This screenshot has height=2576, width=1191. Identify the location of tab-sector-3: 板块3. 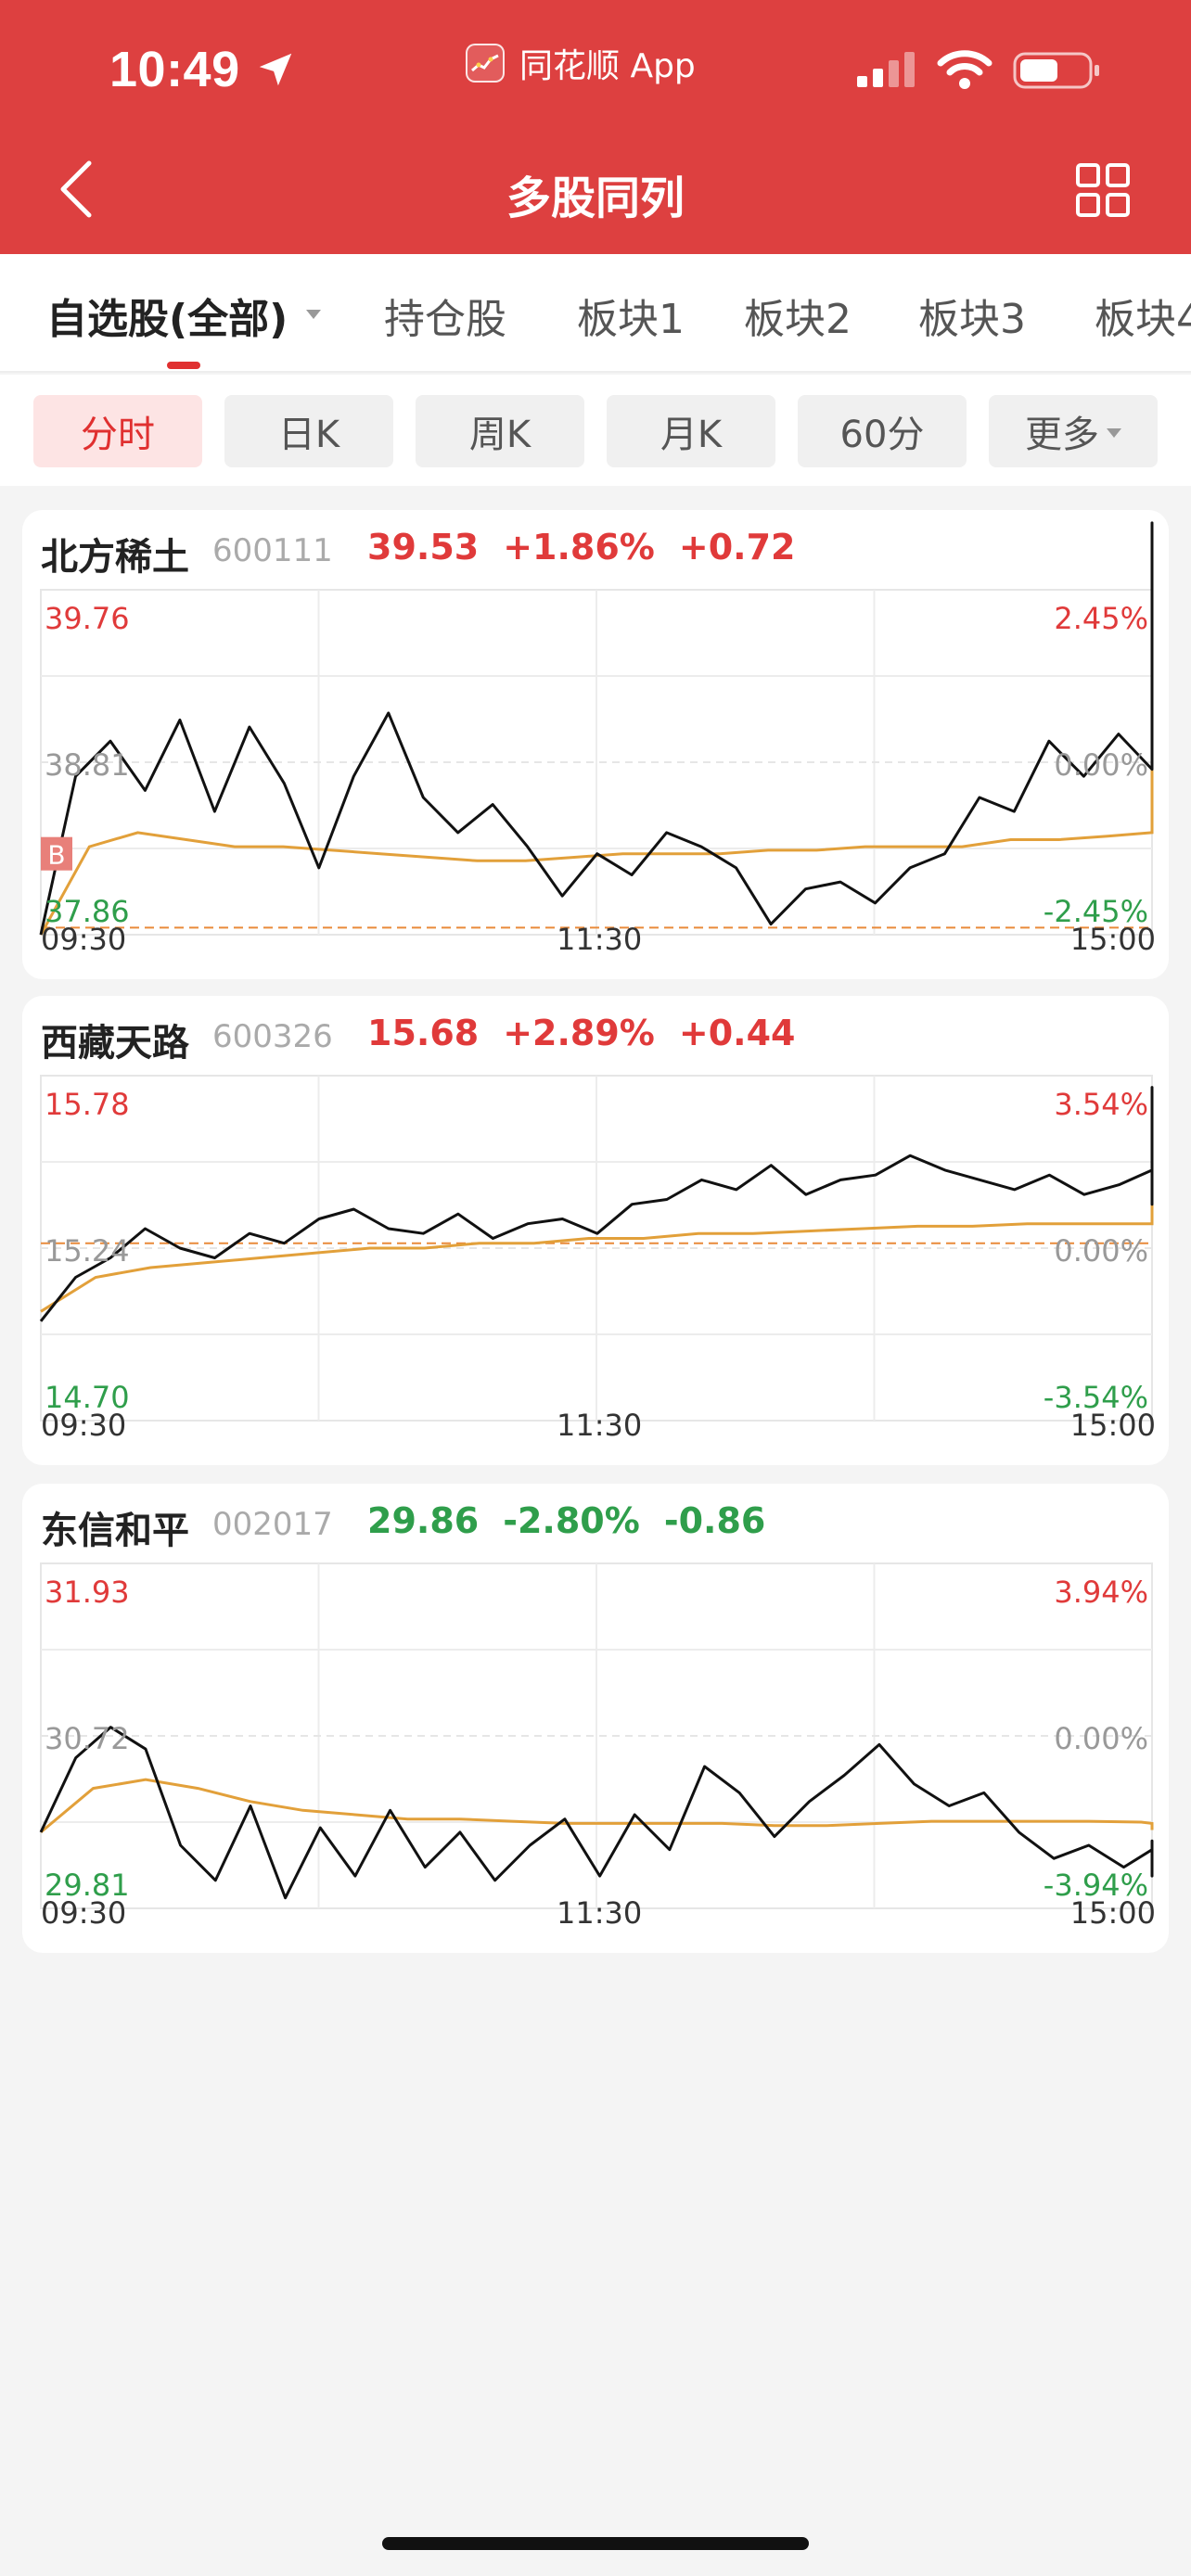
(972, 319).